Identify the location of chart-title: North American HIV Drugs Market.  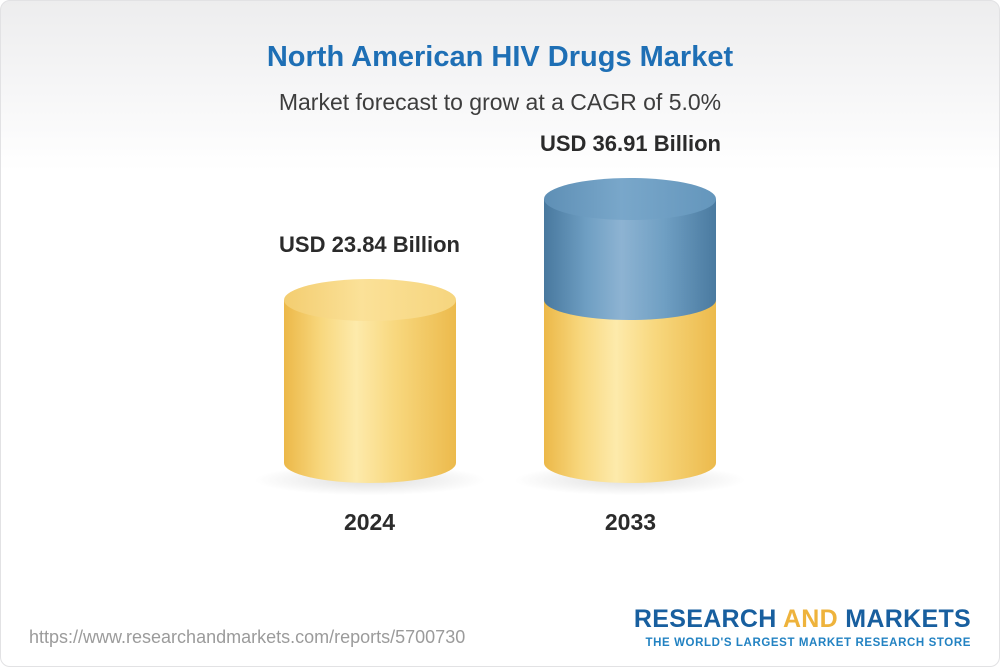
(500, 57).